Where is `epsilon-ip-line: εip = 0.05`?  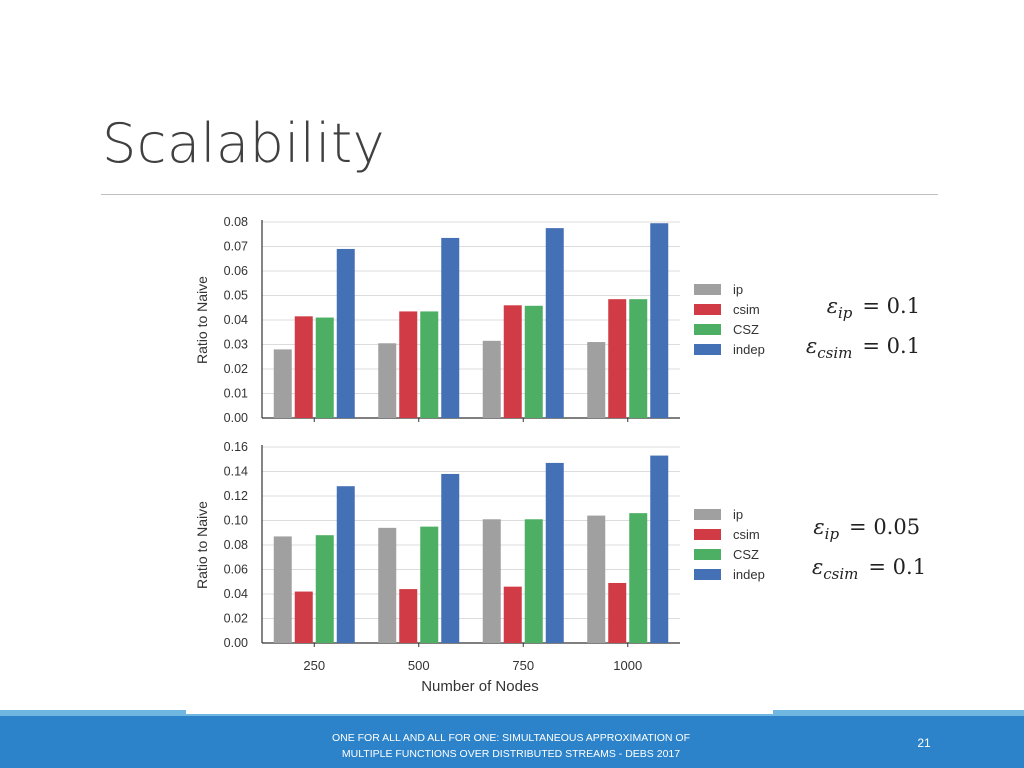
epsilon-ip-line: εip = 0.05 is located at coordinates (869, 531).